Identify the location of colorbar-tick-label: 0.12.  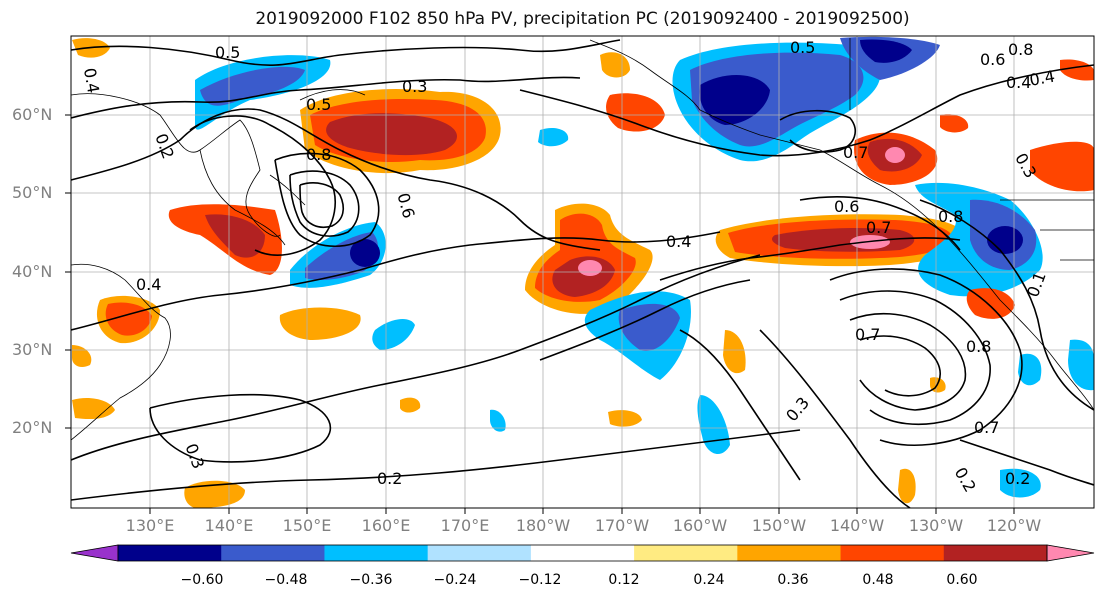
(624, 580).